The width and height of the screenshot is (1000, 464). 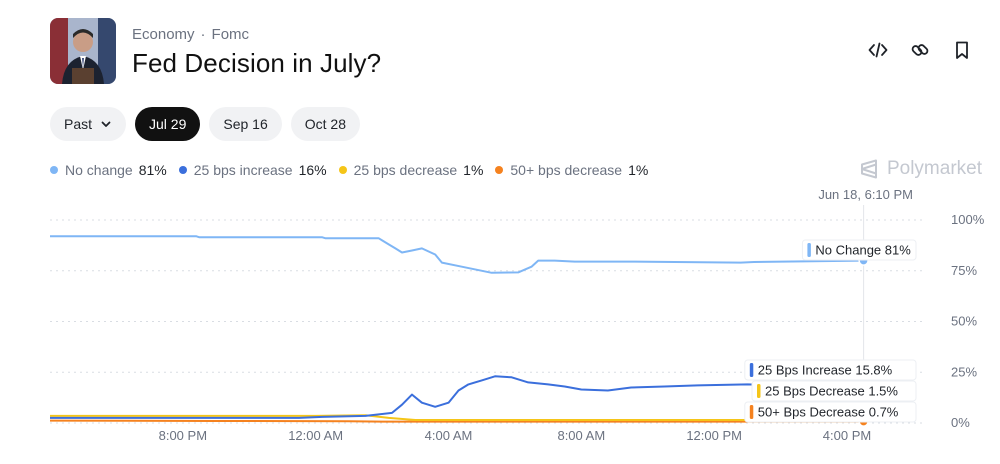 I want to click on header-actions, so click(x=920, y=50).